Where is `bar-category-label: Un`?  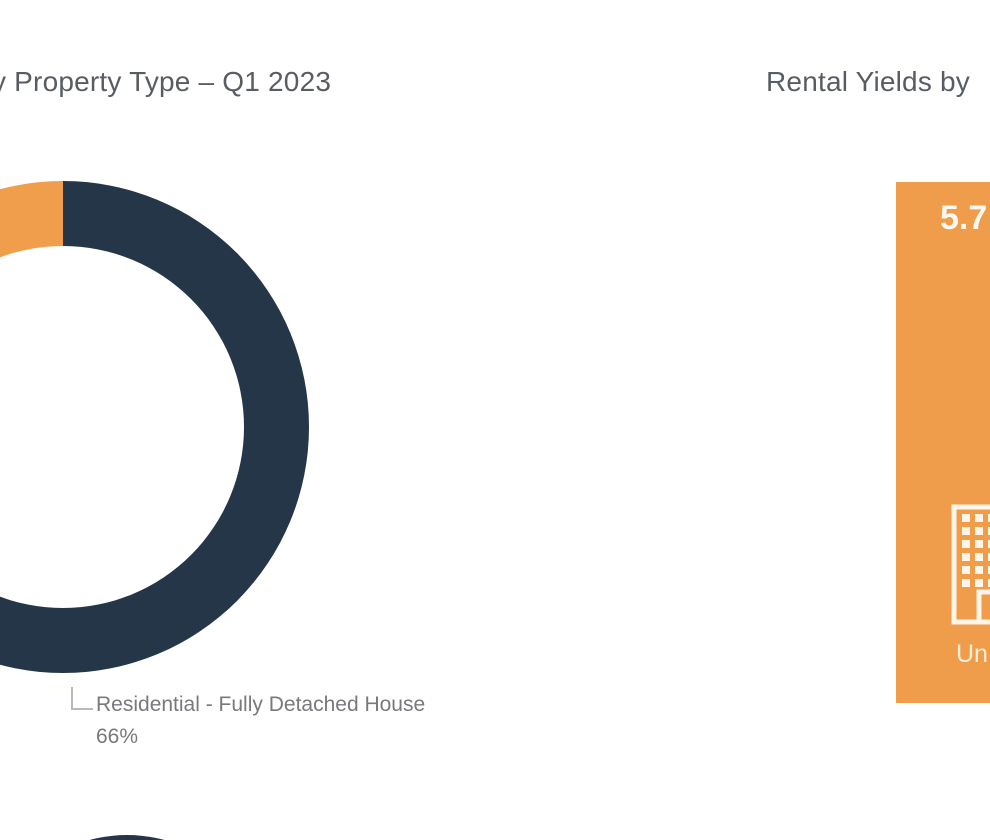
bar-category-label: Un is located at coordinates (972, 654).